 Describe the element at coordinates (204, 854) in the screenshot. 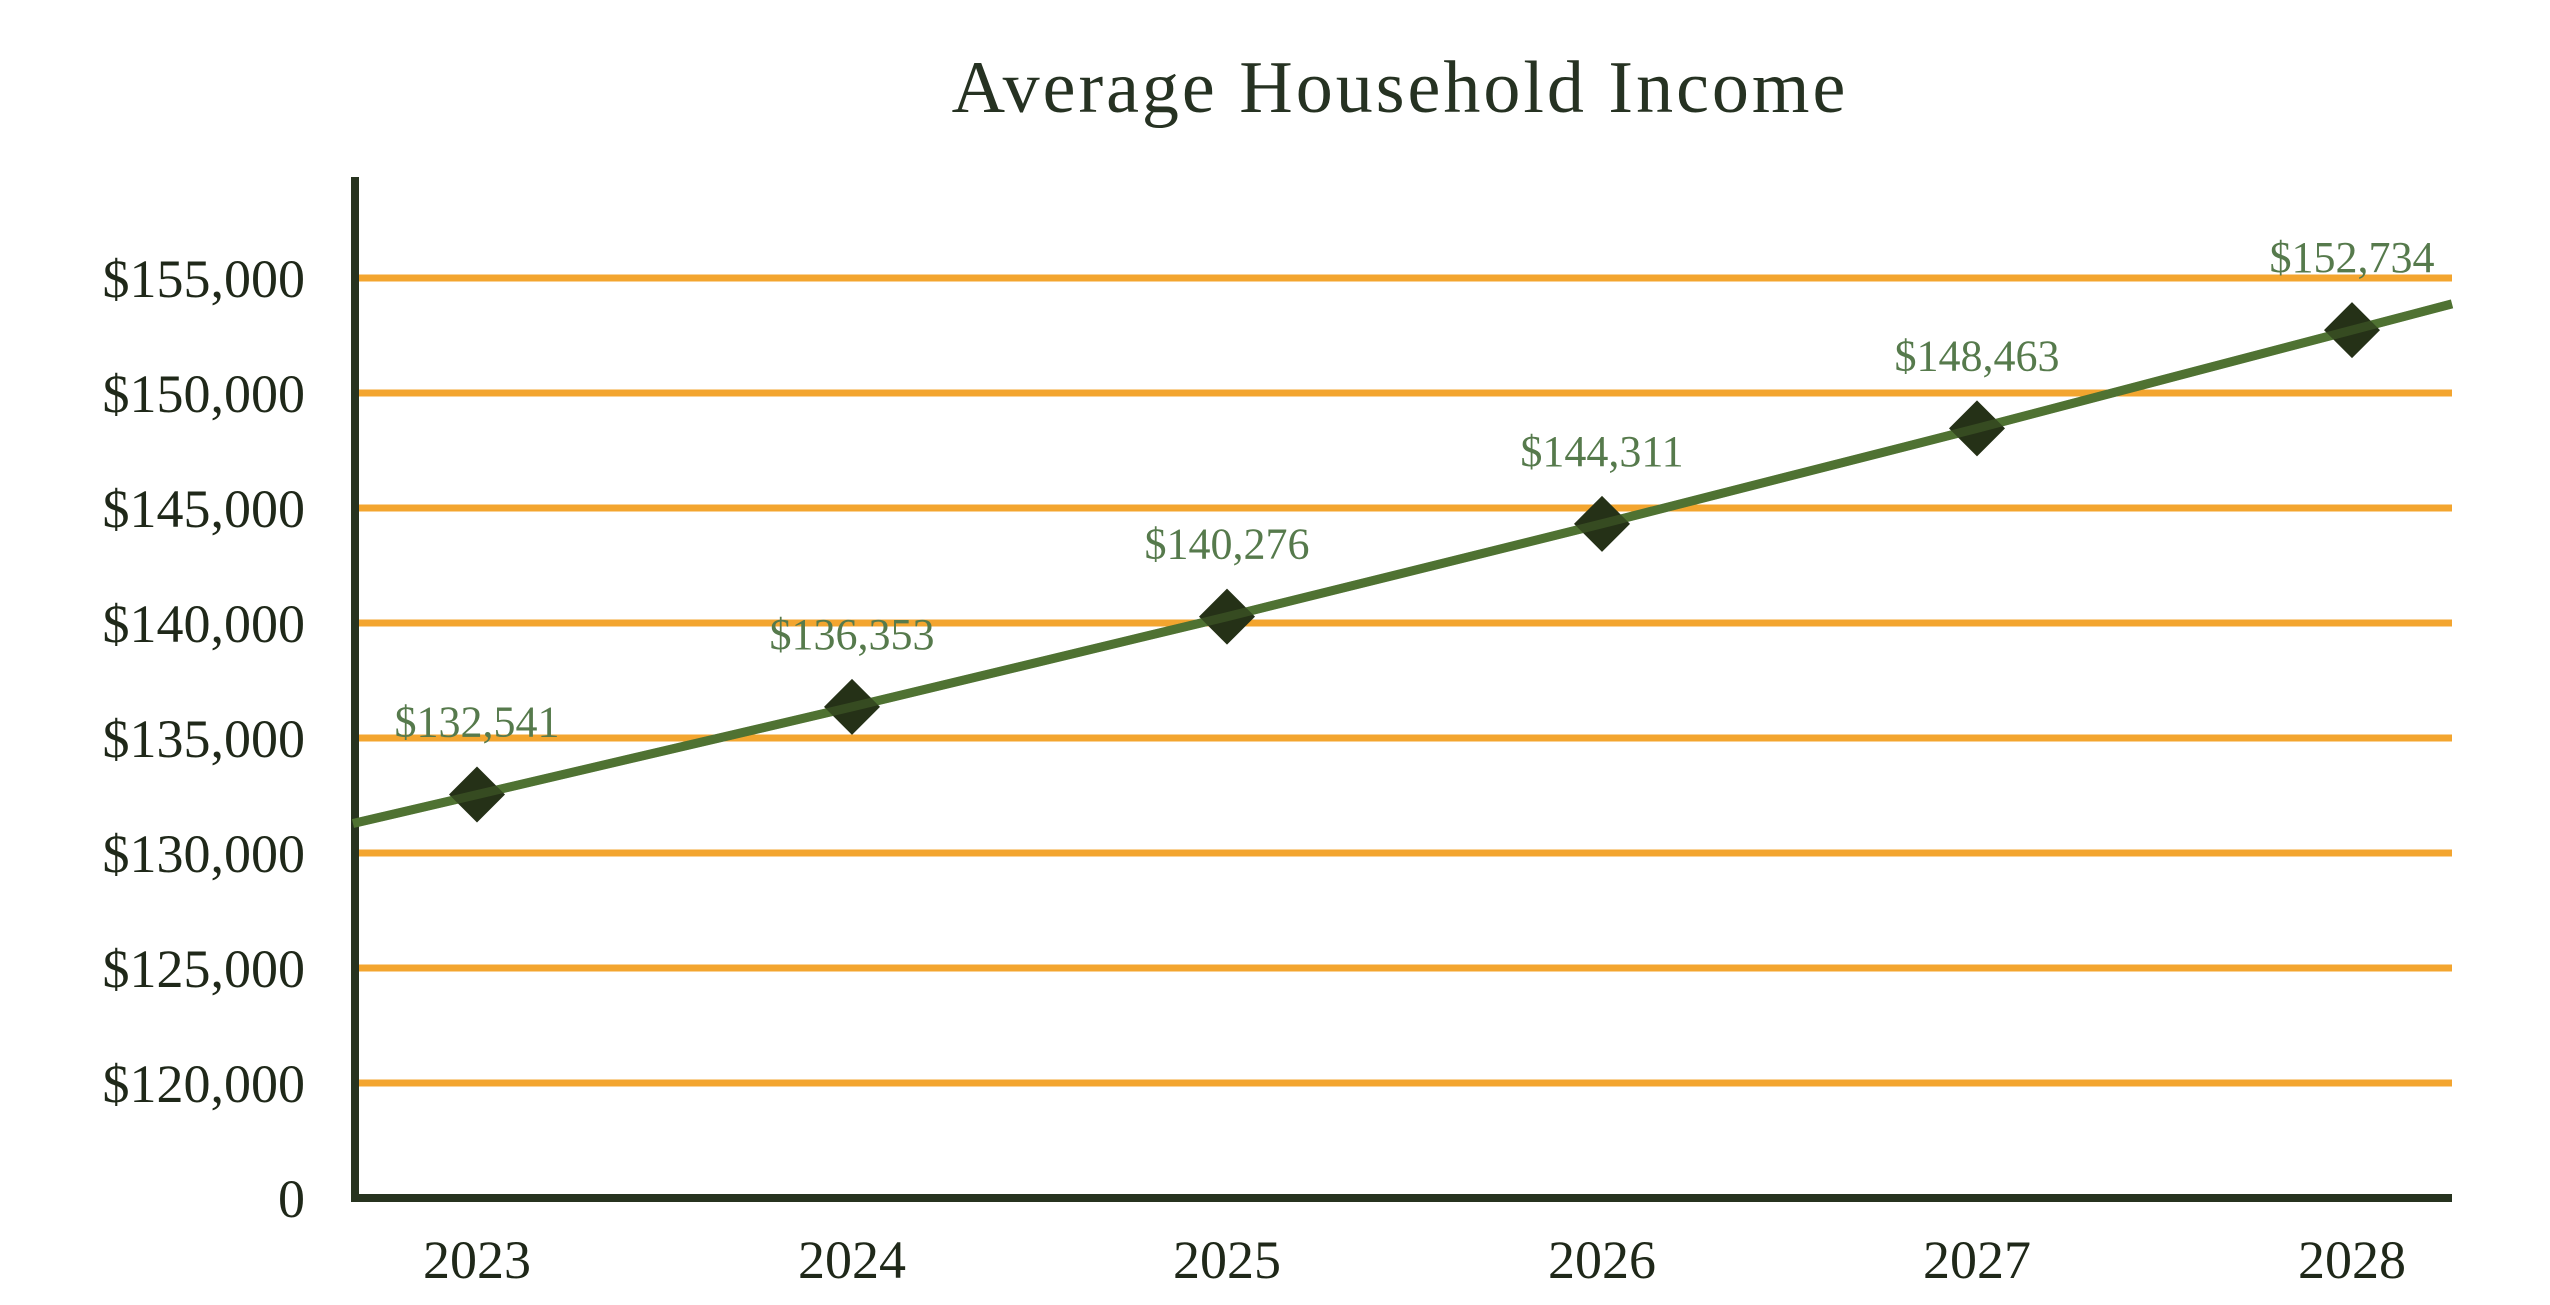

I see `y-tick-label: $130,000` at that location.